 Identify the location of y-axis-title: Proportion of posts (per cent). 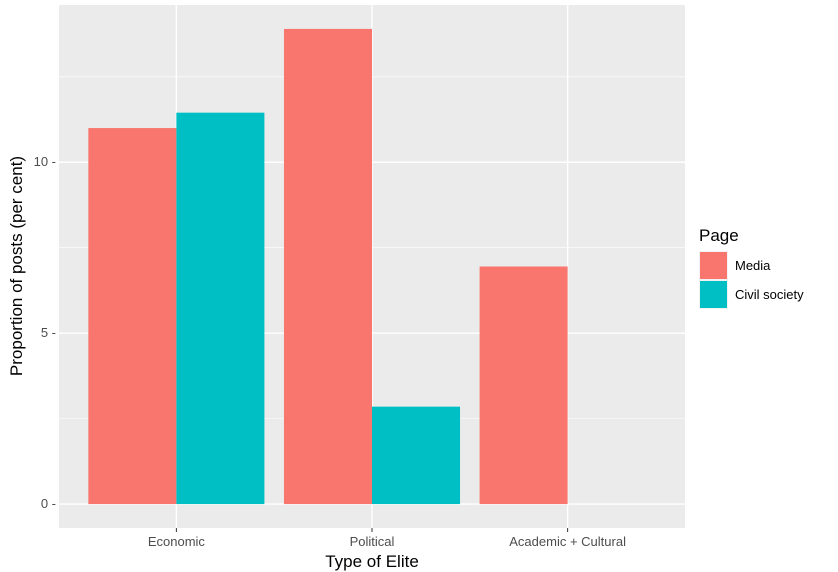
(16, 266).